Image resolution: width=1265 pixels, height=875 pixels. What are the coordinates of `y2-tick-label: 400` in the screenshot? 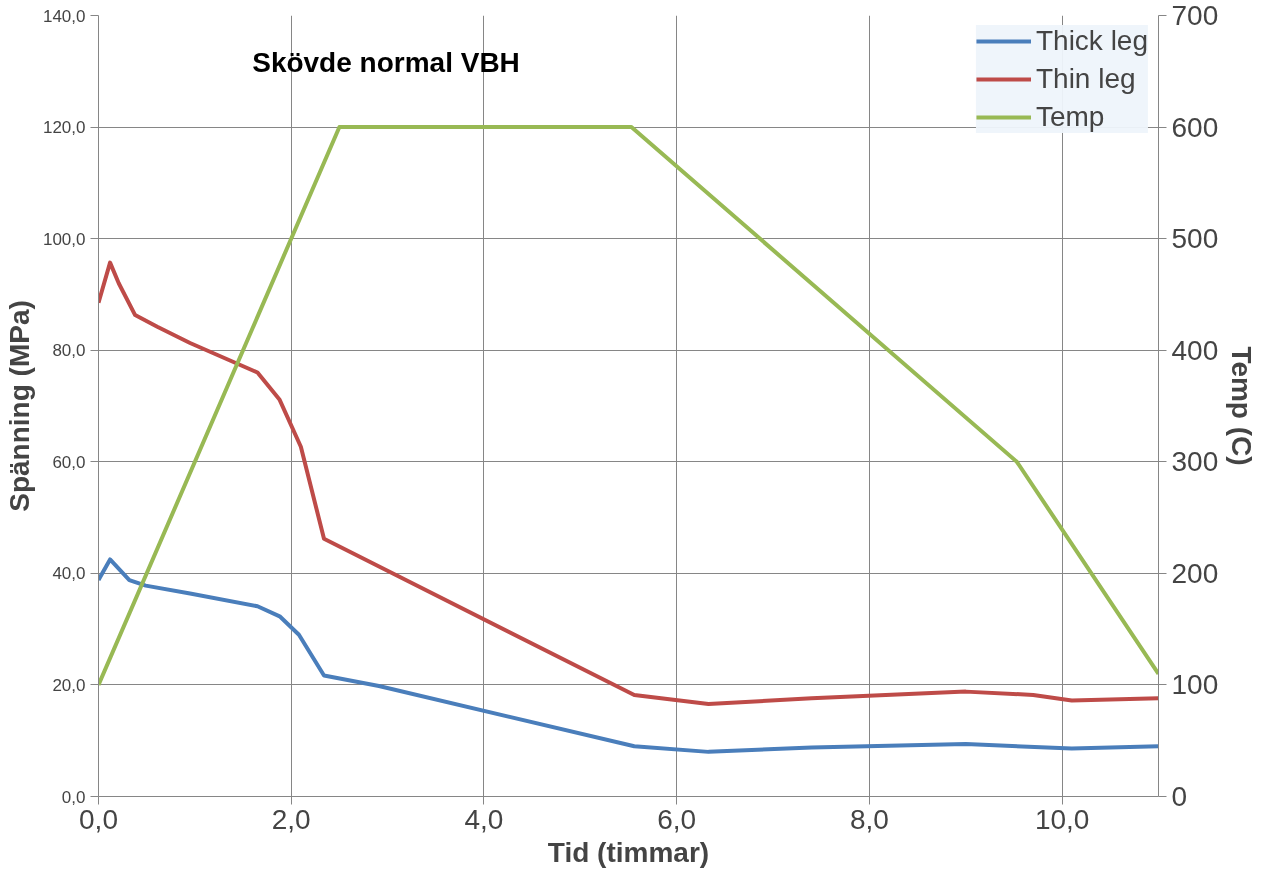 It's located at (1195, 350).